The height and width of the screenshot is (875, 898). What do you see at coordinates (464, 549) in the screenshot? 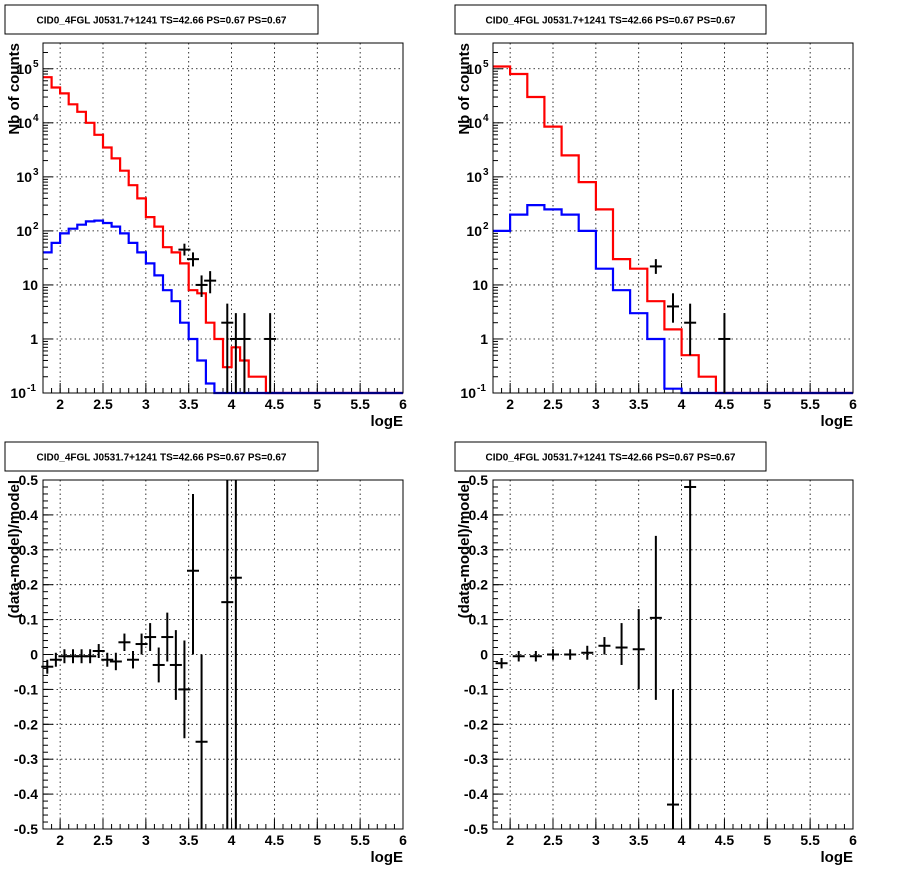
I see `y-axis-label: (data-model)/model` at bounding box center [464, 549].